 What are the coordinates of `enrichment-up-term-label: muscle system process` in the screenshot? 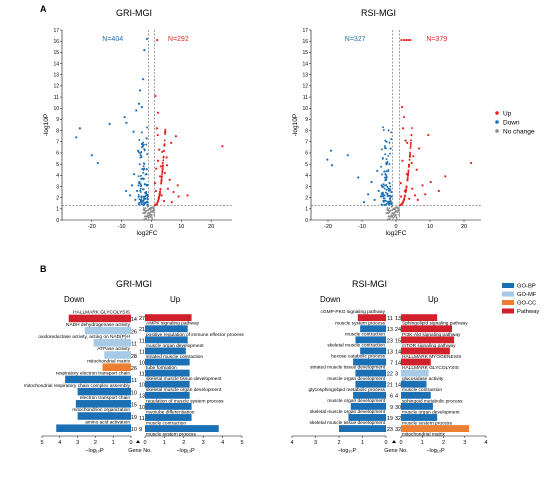 It's located at (427, 424).